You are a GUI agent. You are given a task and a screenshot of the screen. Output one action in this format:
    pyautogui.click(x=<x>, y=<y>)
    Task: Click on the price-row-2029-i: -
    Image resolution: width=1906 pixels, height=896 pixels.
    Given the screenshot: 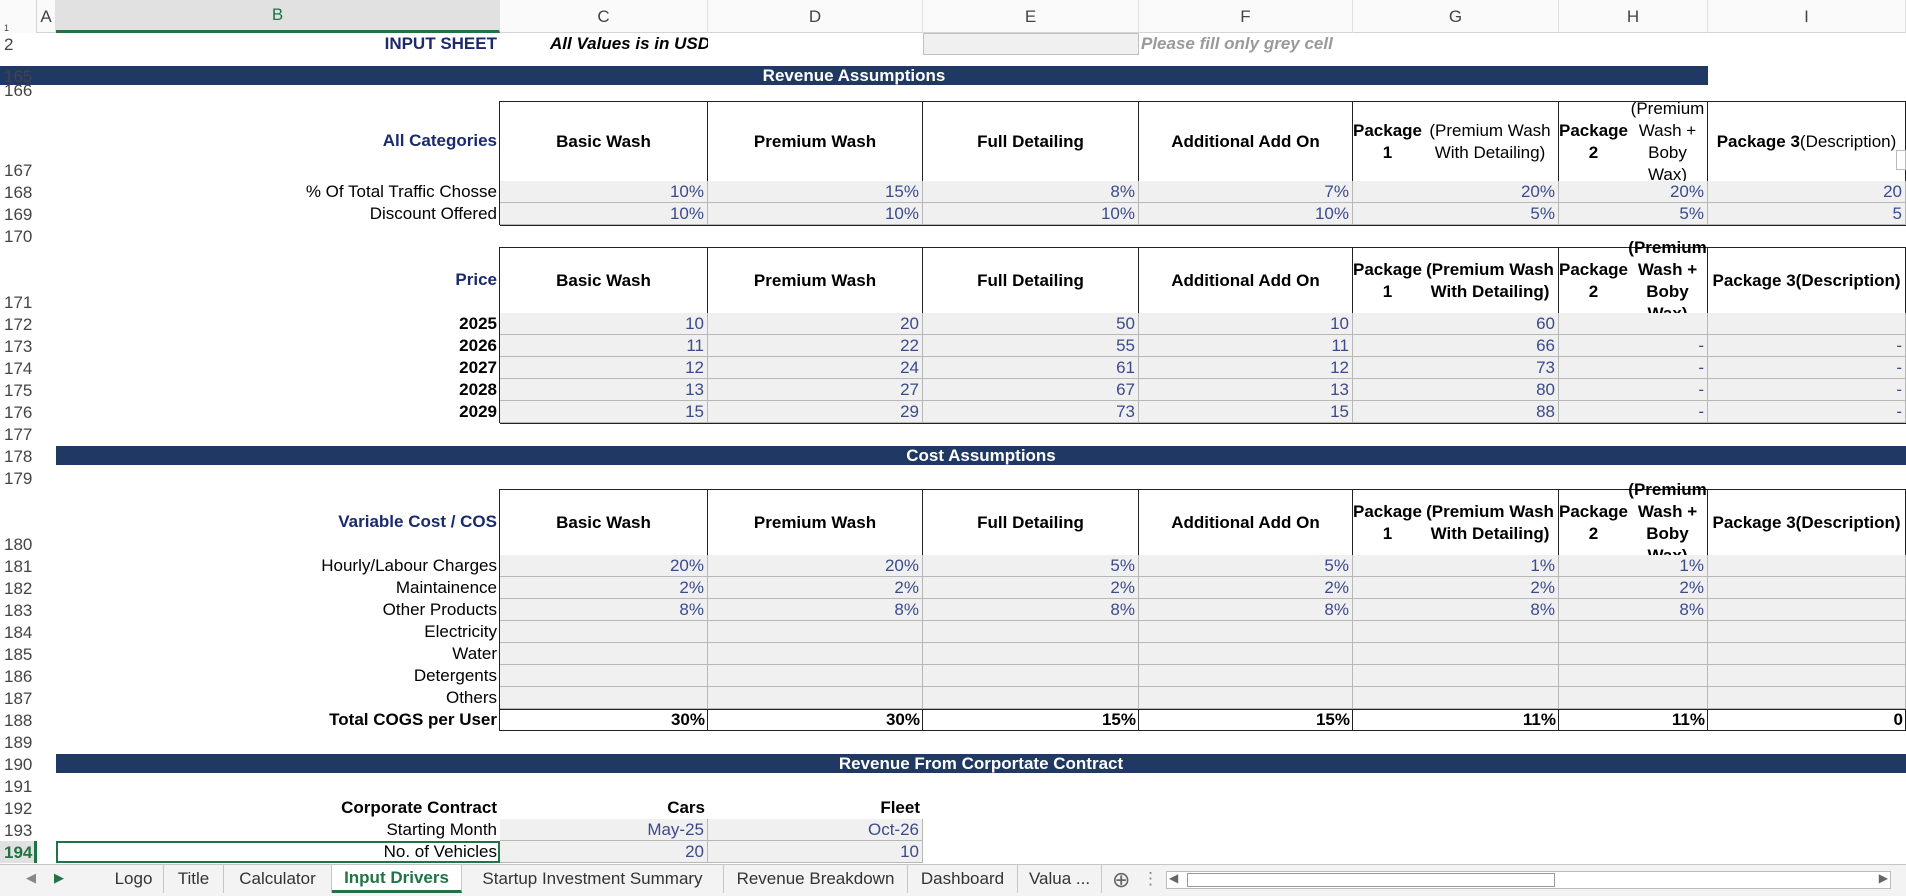 What is the action you would take?
    pyautogui.click(x=1807, y=412)
    